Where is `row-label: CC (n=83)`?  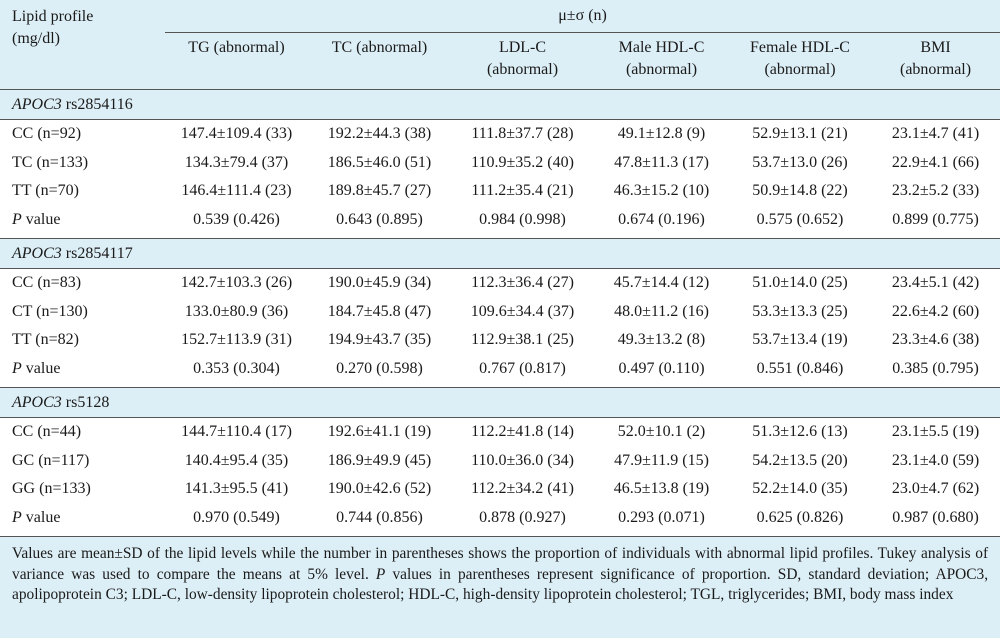 row-label: CC (n=83) is located at coordinates (82, 283).